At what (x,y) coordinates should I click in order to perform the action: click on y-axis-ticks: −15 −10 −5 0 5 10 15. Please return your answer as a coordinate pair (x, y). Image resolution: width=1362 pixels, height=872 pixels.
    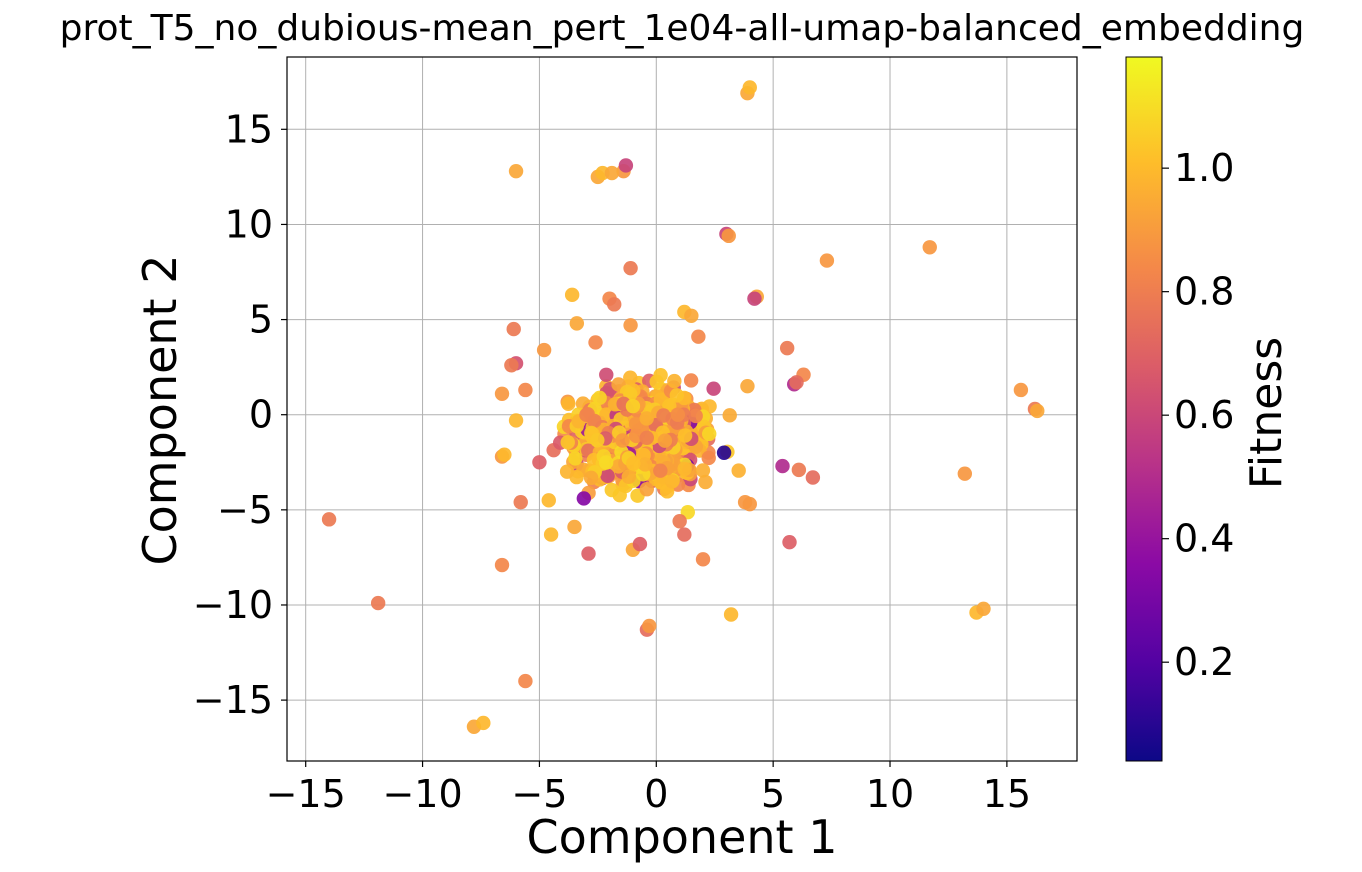
    Looking at the image, I should click on (240, 414).